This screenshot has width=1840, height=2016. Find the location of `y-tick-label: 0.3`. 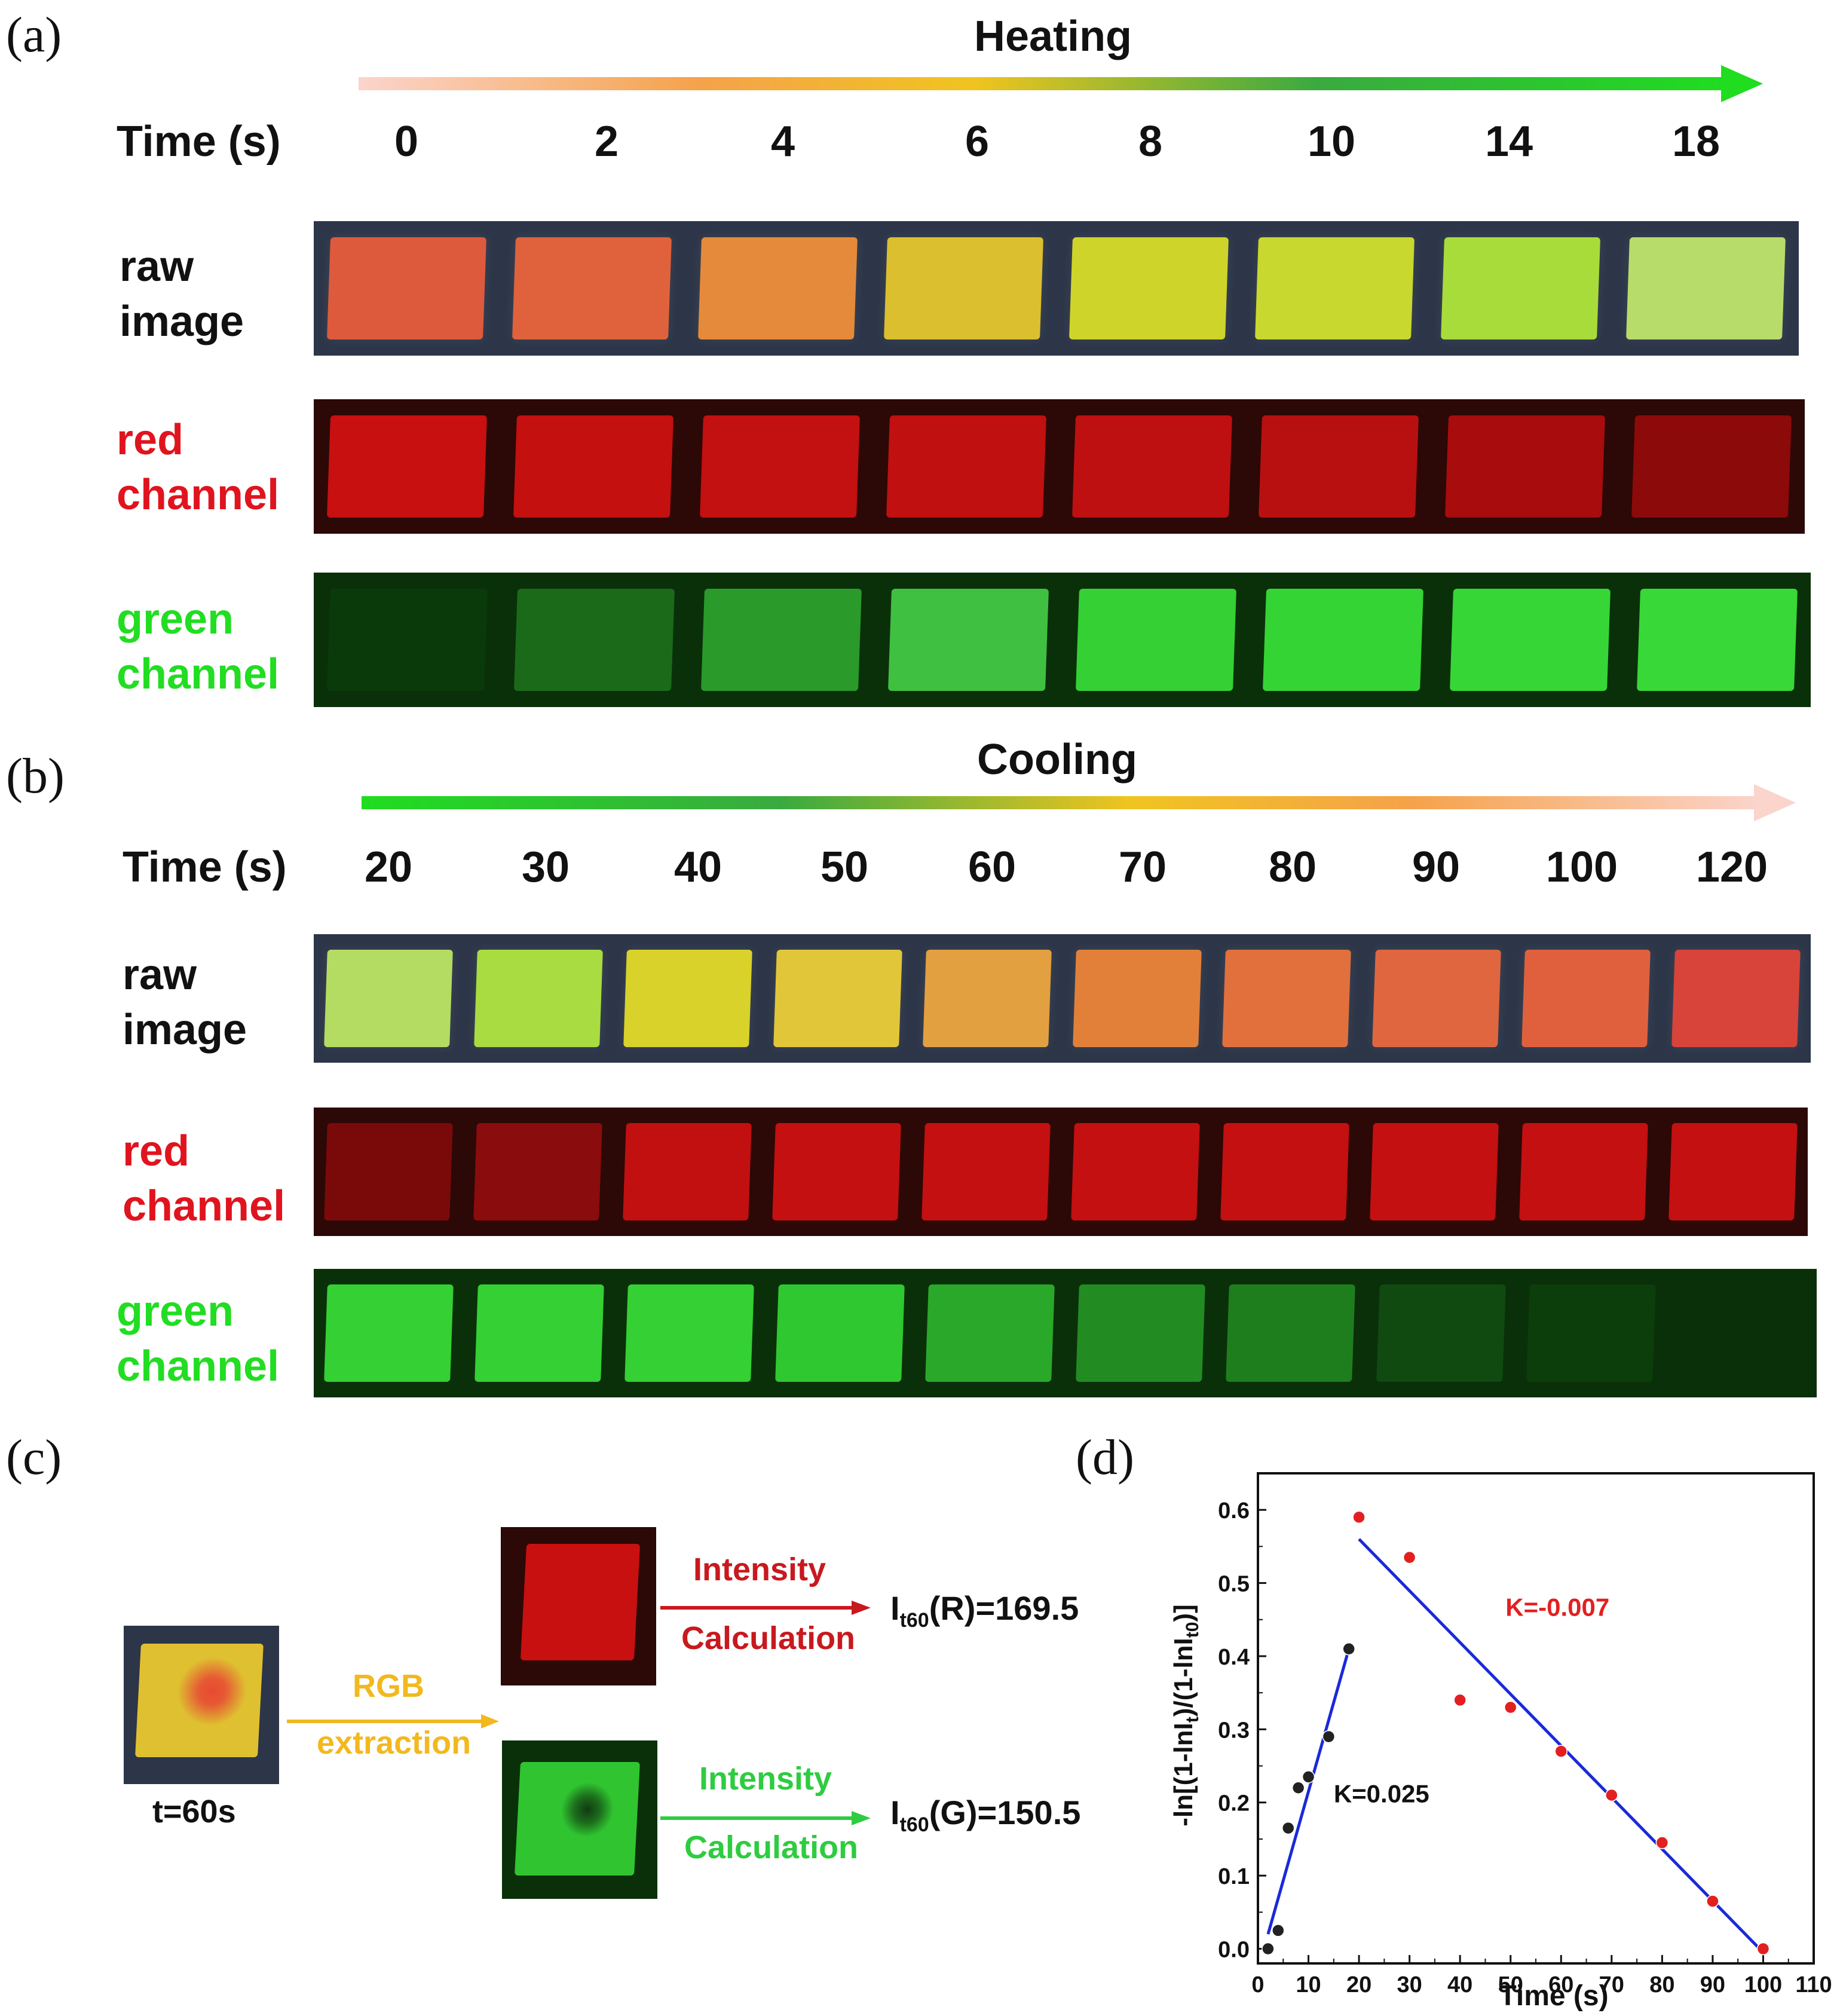

y-tick-label: 0.3 is located at coordinates (1234, 1730).